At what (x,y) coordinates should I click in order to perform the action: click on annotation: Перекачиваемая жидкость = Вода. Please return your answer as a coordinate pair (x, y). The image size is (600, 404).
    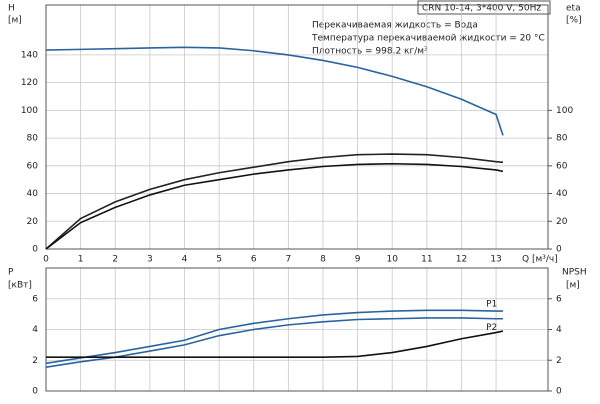
    Looking at the image, I should click on (395, 26).